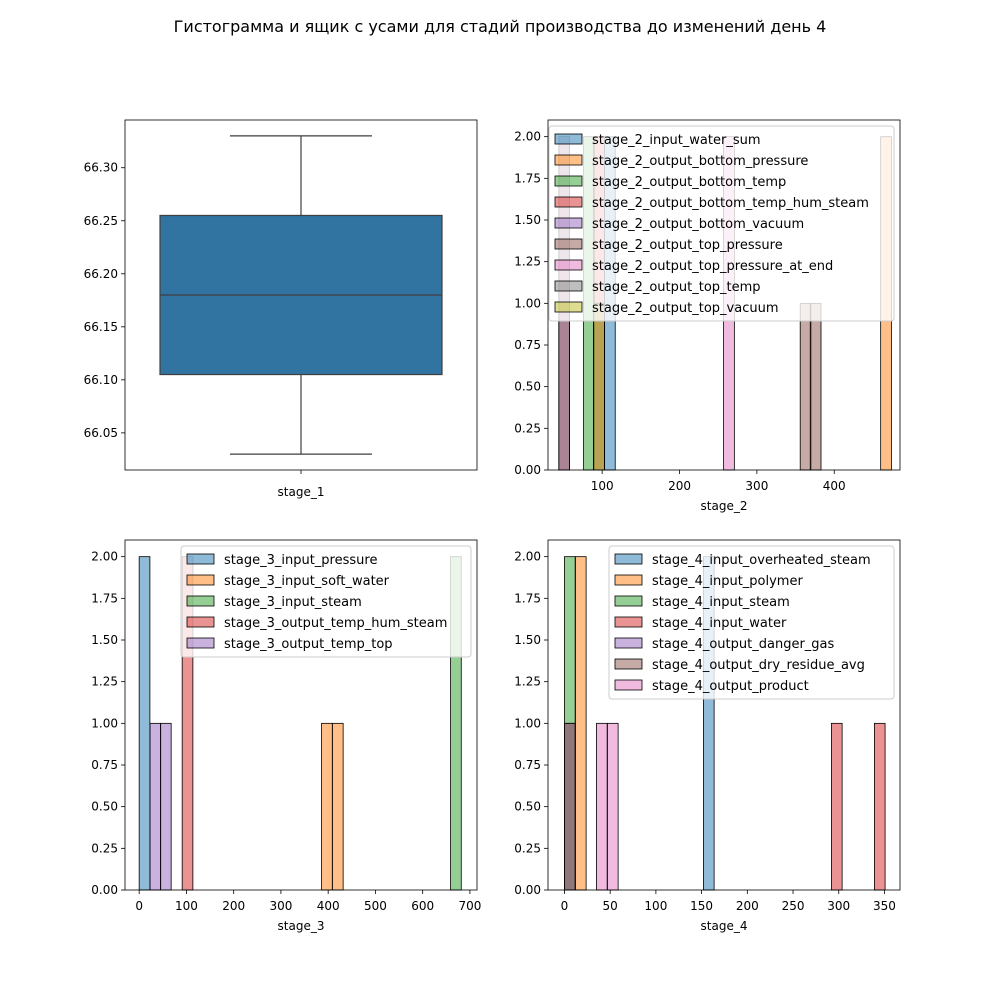 This screenshot has height=1000, width=1000. I want to click on legend-label: stage_4_output_dry_residue_avg, so click(758, 665).